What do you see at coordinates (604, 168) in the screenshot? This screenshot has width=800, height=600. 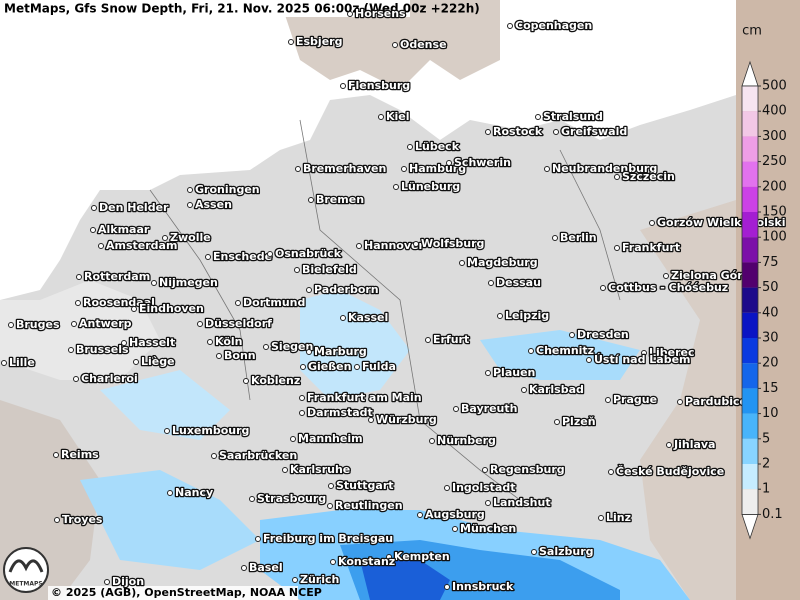 I see `city-label: Neubrandenburg` at bounding box center [604, 168].